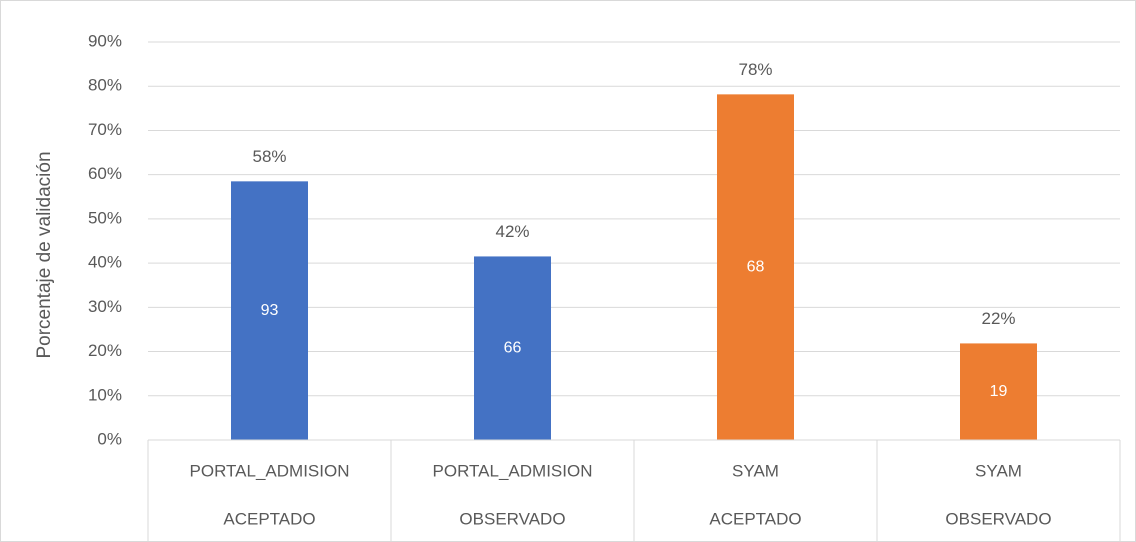 This screenshot has width=1136, height=542. Describe the element at coordinates (512, 231) in the screenshot. I see `value-label: 42%` at that location.